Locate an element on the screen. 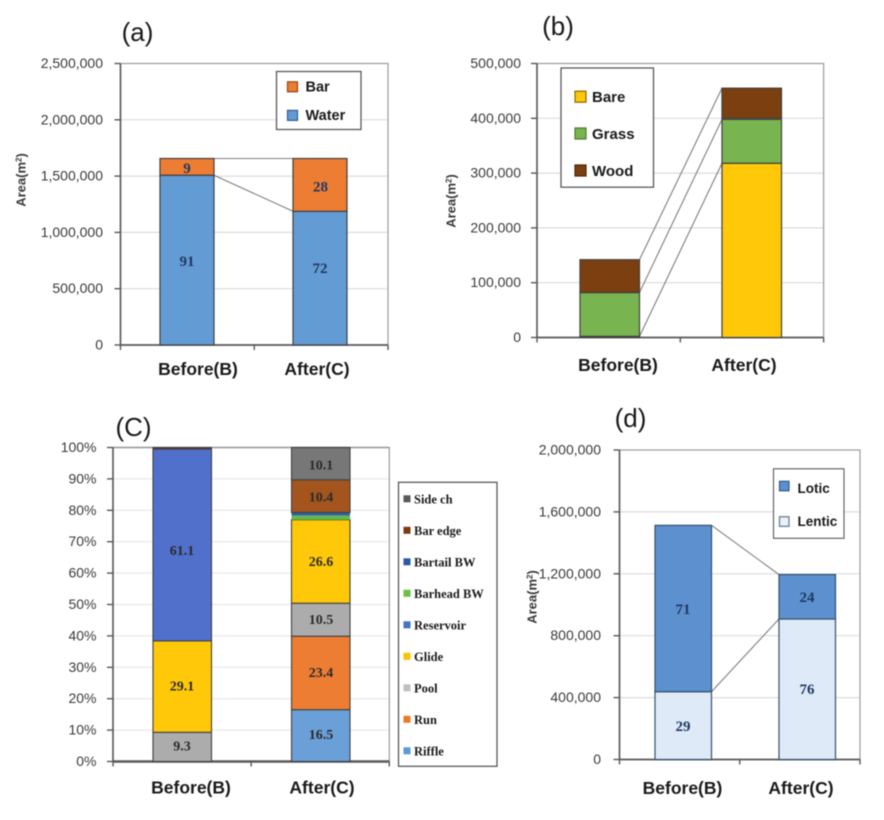 This screenshot has width=884, height=820. svg-text: 10.4 is located at coordinates (321, 498).